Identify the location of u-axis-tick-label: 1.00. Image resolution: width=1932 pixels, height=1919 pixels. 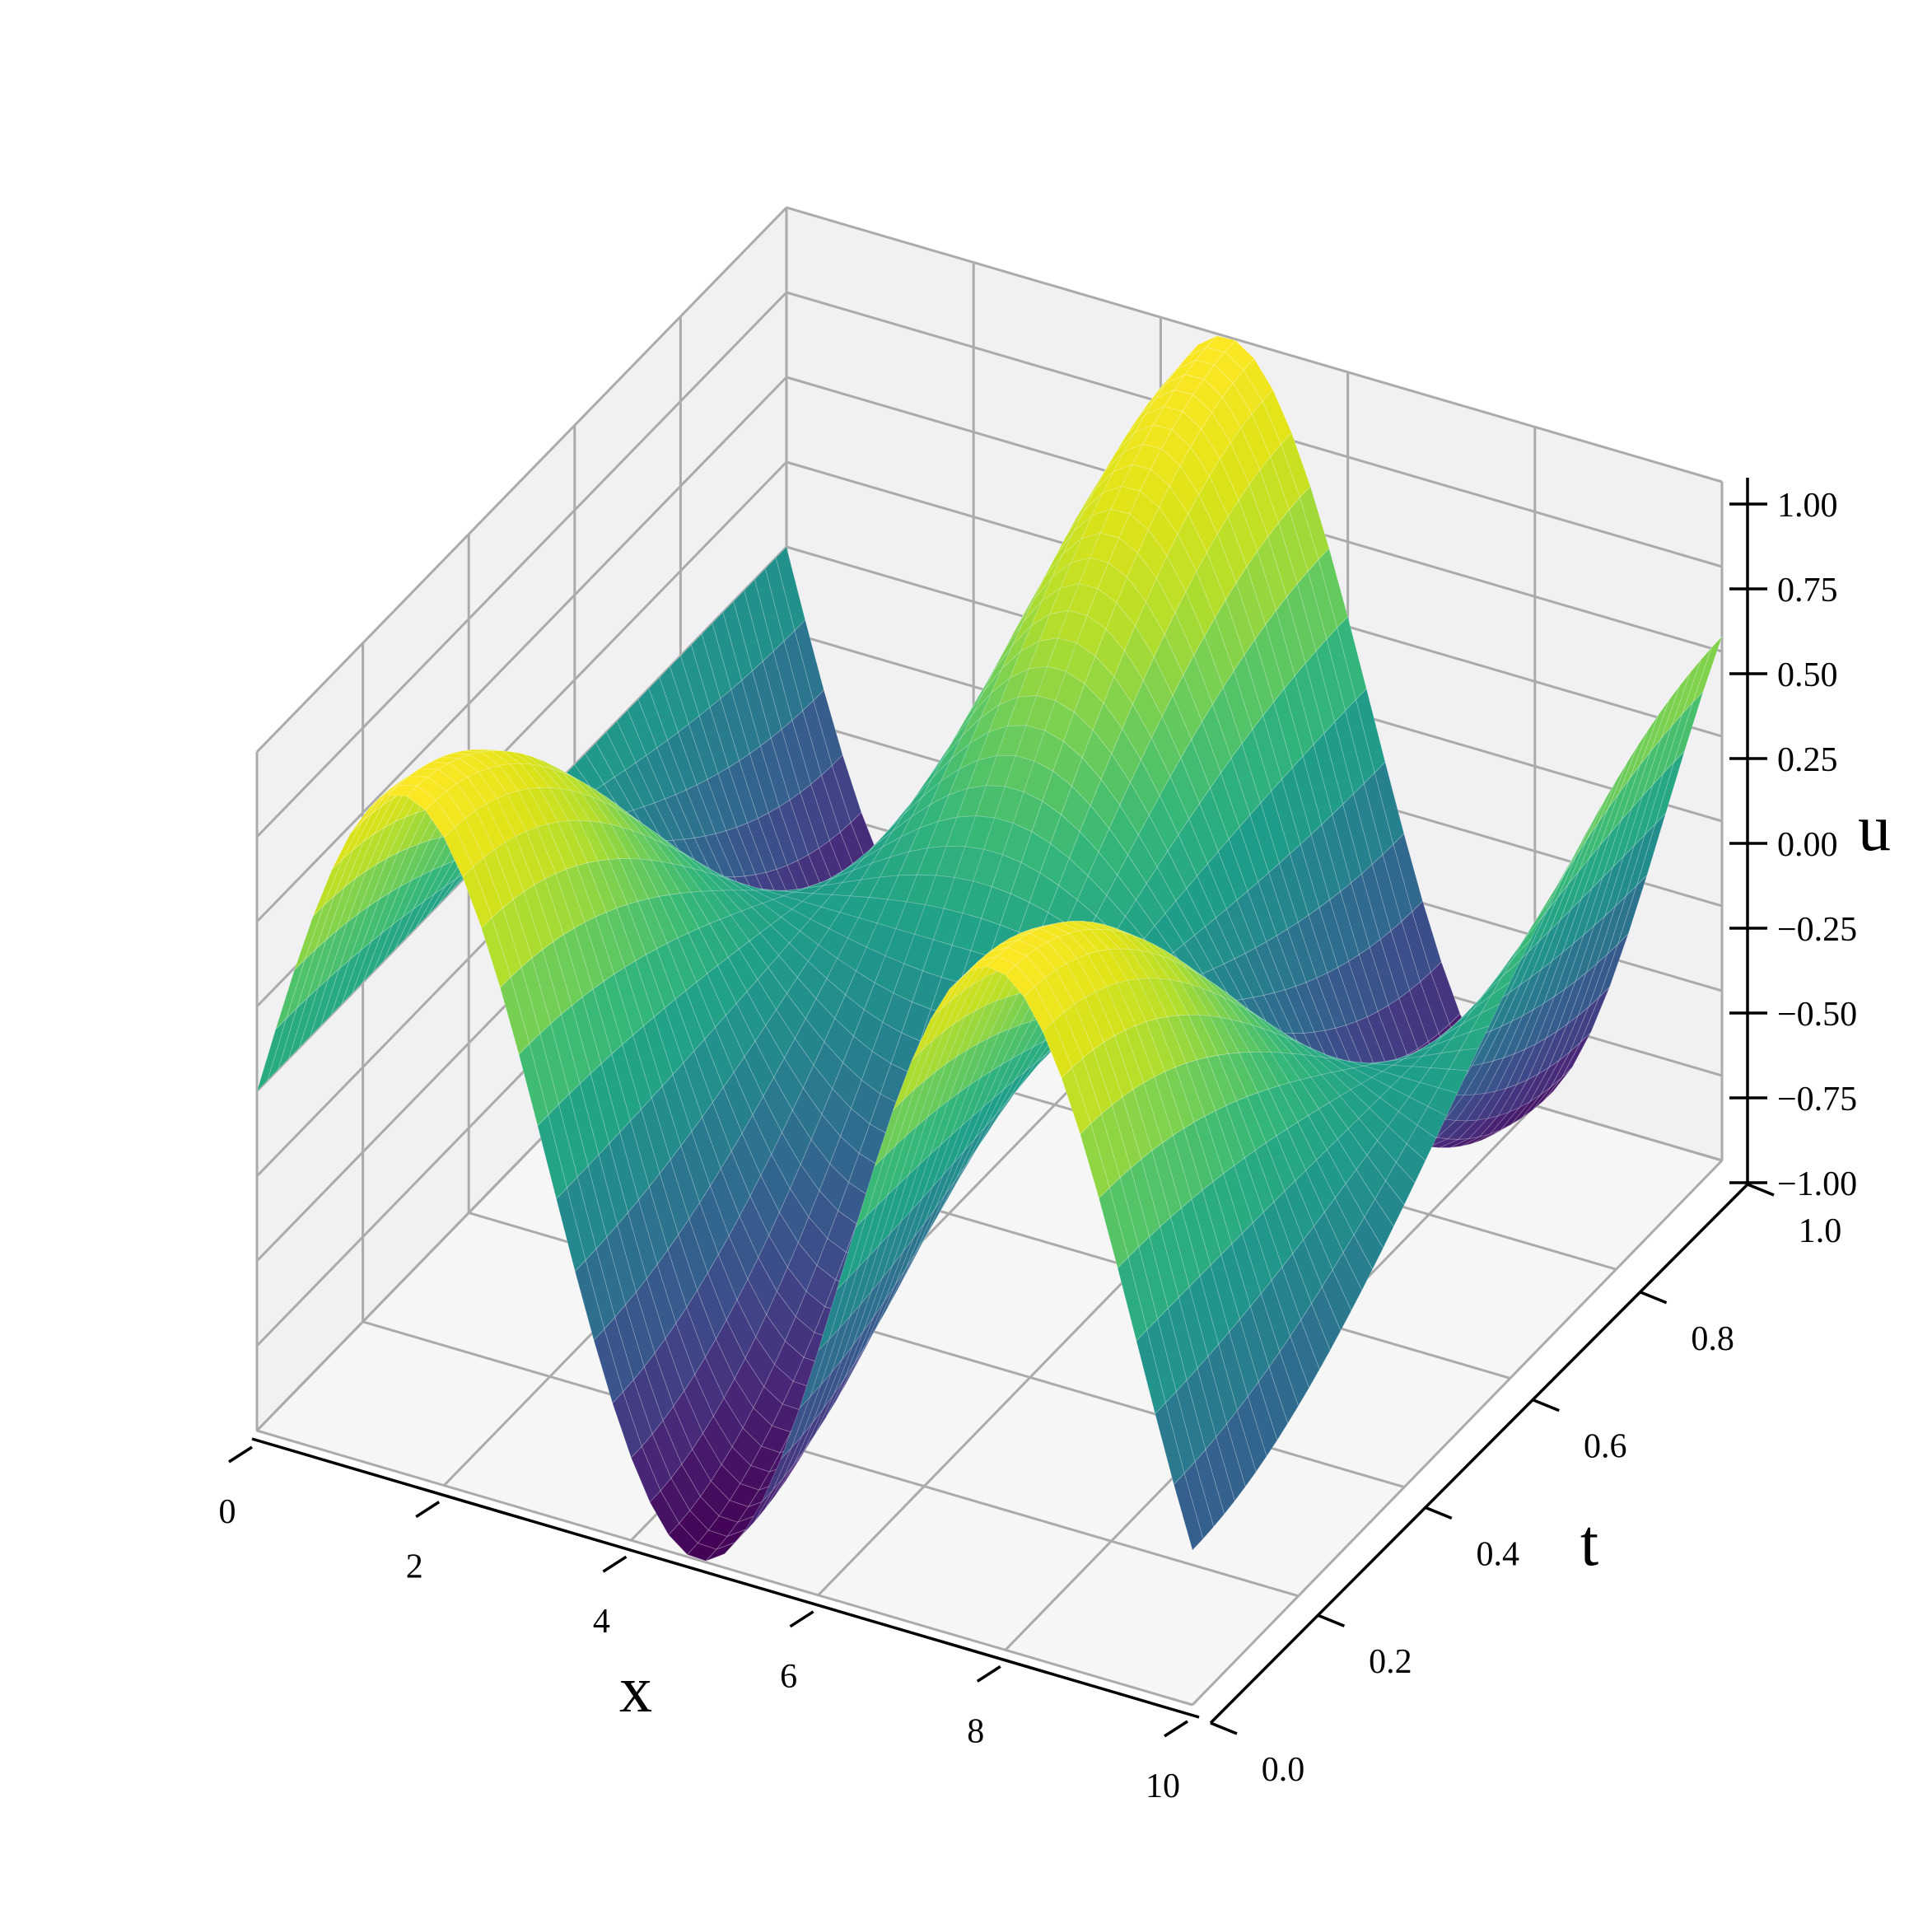
(1807, 506).